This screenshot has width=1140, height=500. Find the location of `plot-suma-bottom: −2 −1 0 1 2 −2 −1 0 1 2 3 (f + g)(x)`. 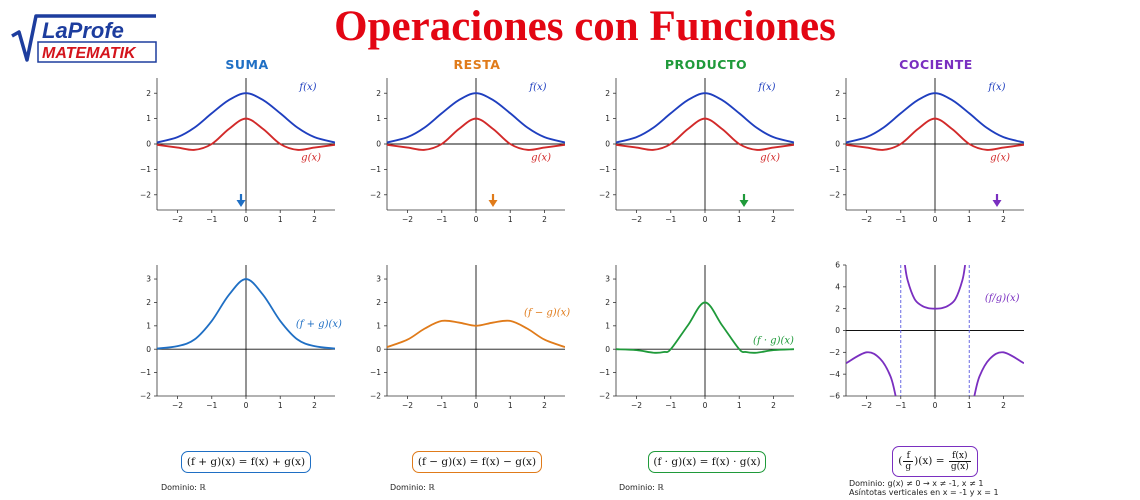

plot-suma-bottom: −2 −1 0 1 2 −2 −1 0 1 2 3 (f + g)(x) is located at coordinates (241, 337).